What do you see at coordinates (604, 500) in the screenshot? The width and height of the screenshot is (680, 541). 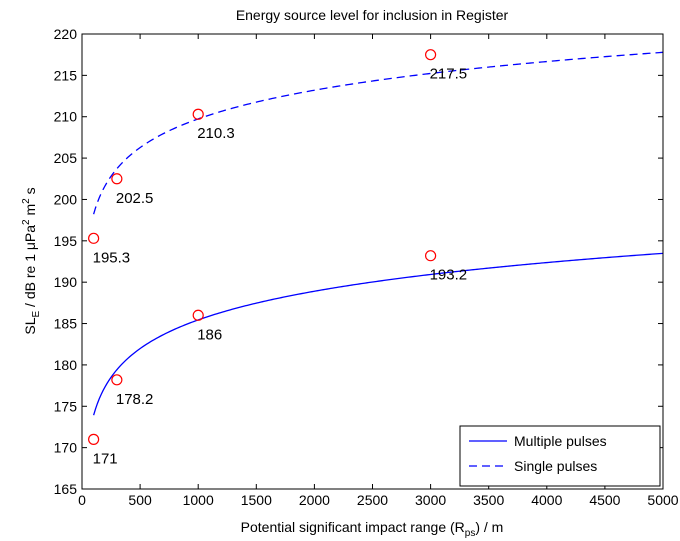 I see `x-tick-label: 4500` at bounding box center [604, 500].